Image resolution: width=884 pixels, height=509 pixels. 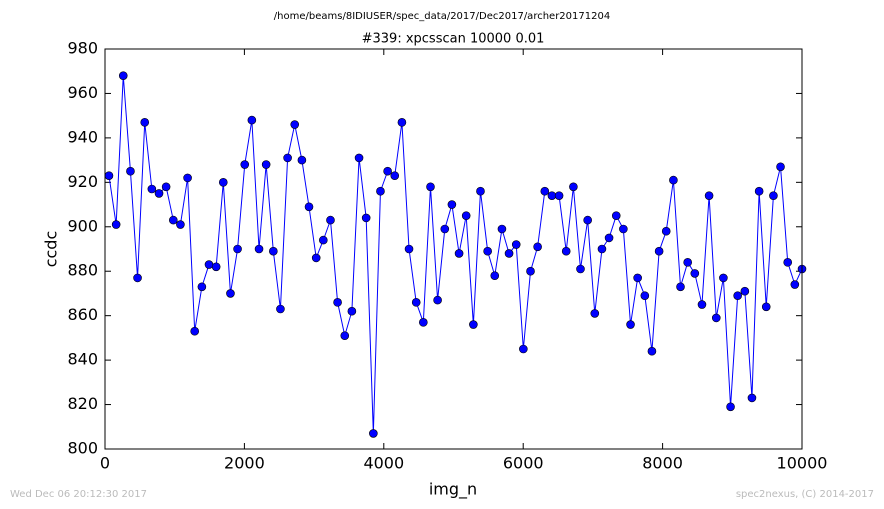 I want to click on y-tick-label: 960, so click(x=82, y=92).